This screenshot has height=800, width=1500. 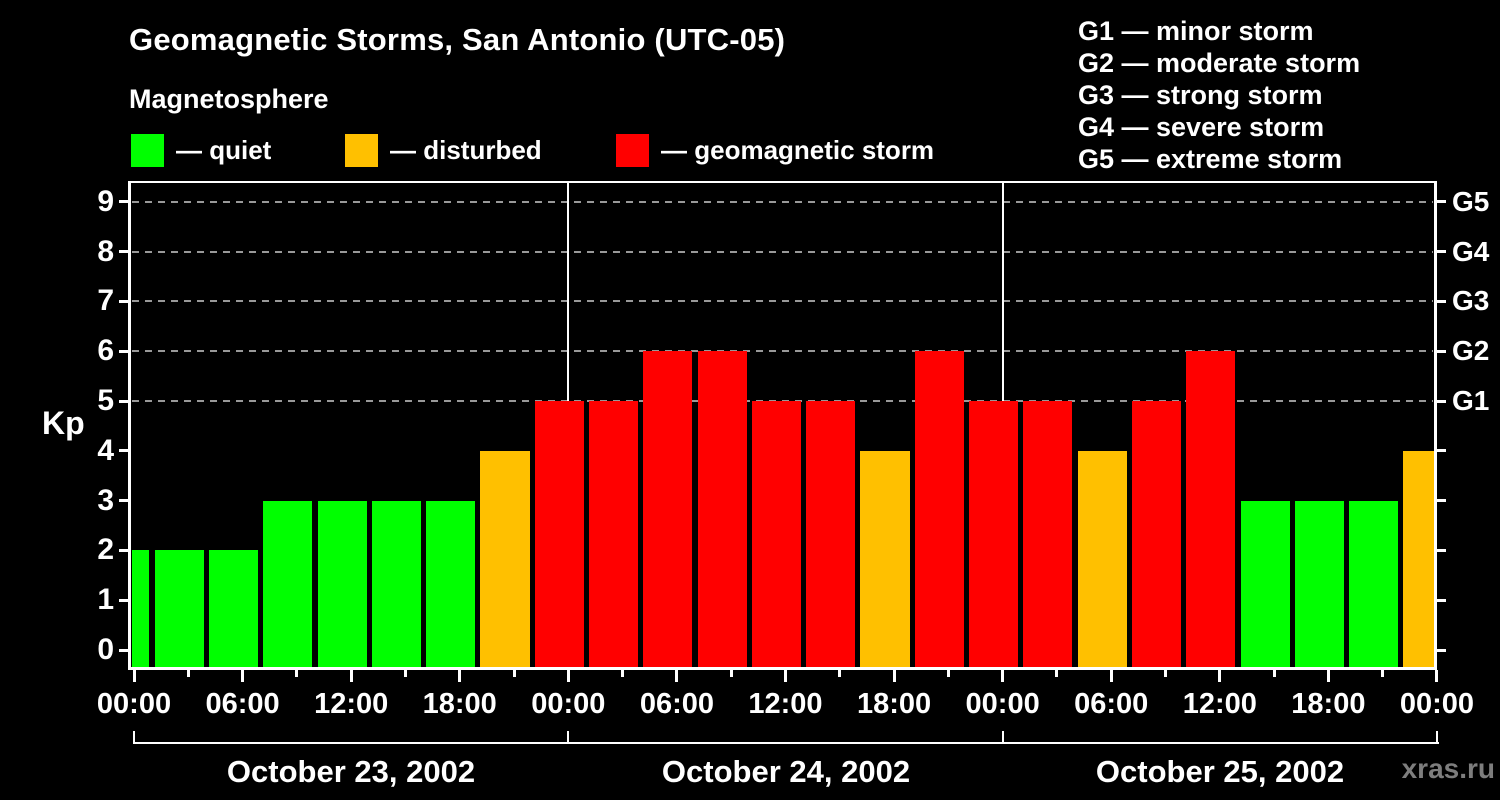 I want to click on kp-bar-18-storm, so click(x=1048, y=534).